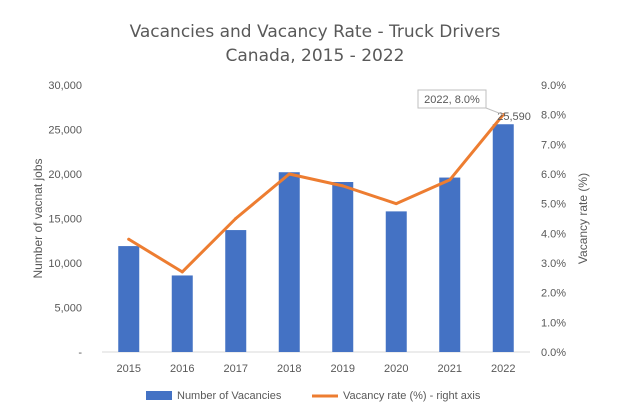 This screenshot has width=630, height=416. Describe the element at coordinates (159, 395) in the screenshot. I see `legend-swatch-vacancies` at that location.